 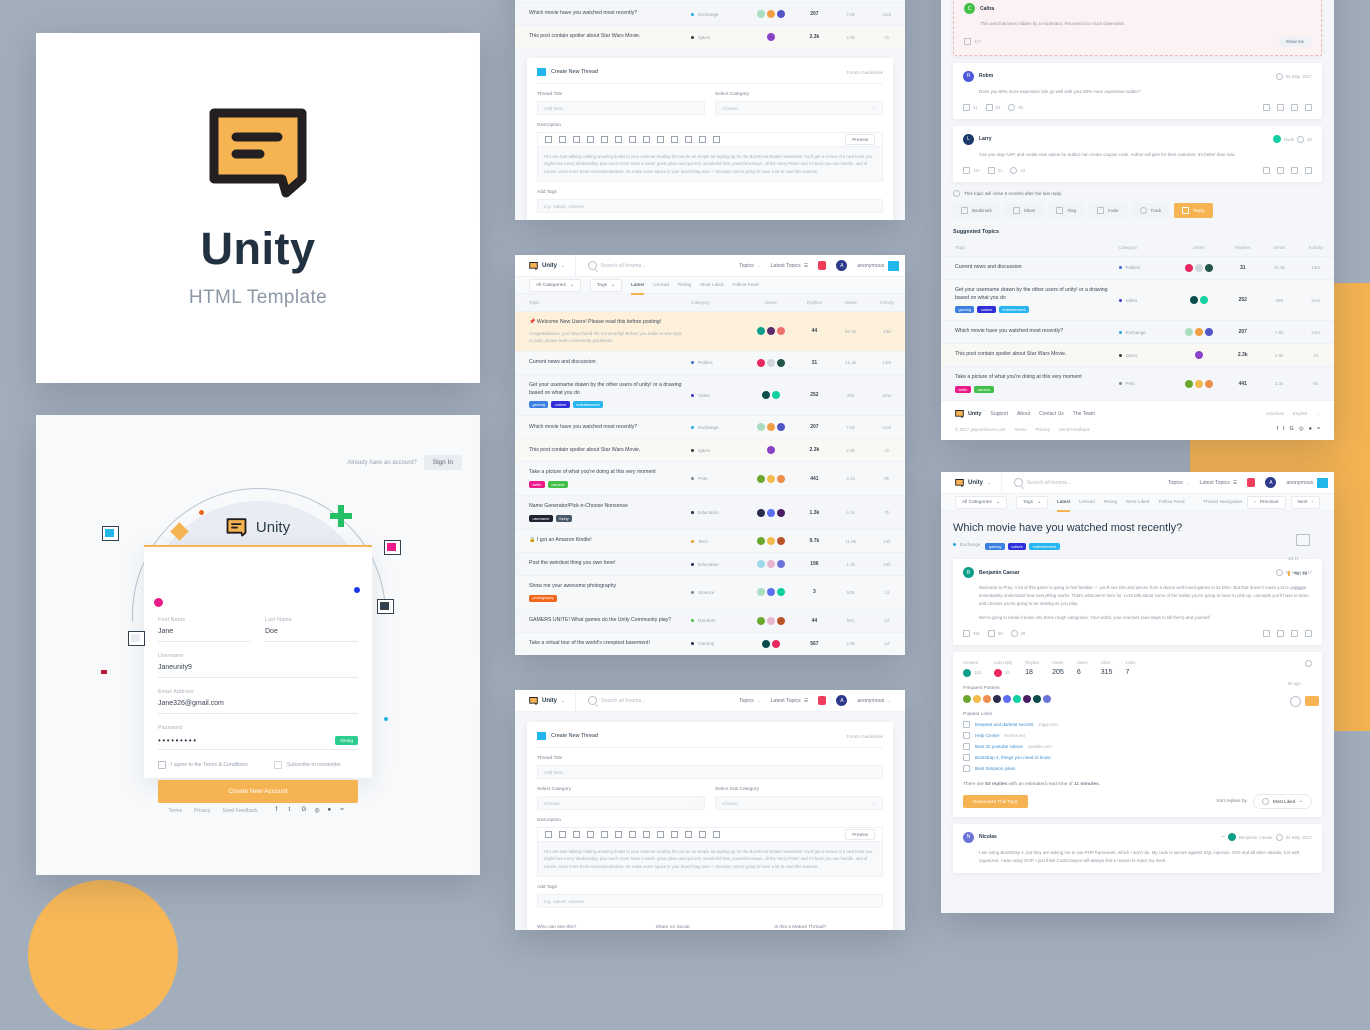 What do you see at coordinates (661, 285) in the screenshot?
I see `tab-unread: Unread` at bounding box center [661, 285].